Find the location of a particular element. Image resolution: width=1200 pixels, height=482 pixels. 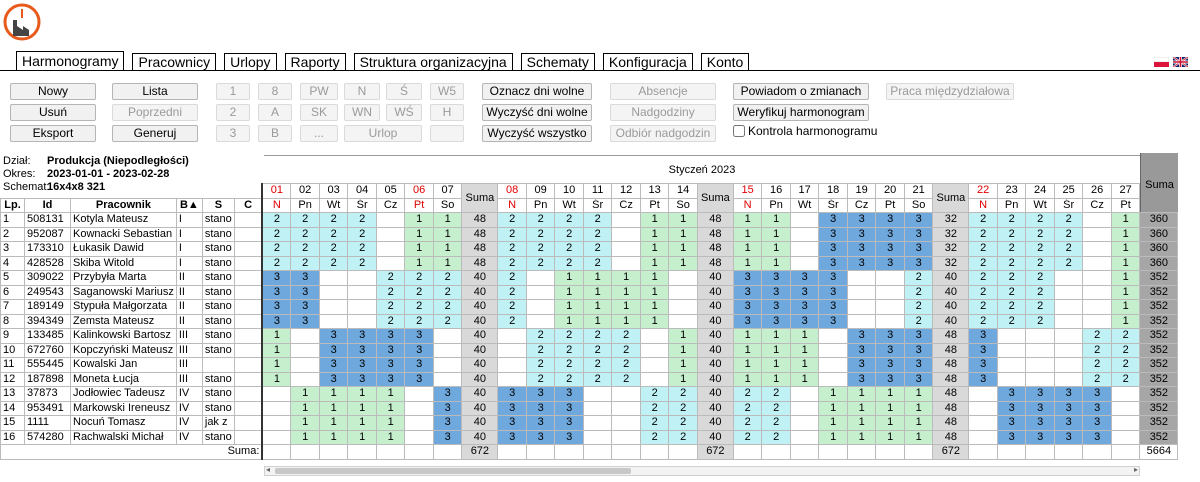

shift-ws-button: WŚ is located at coordinates (404, 112).